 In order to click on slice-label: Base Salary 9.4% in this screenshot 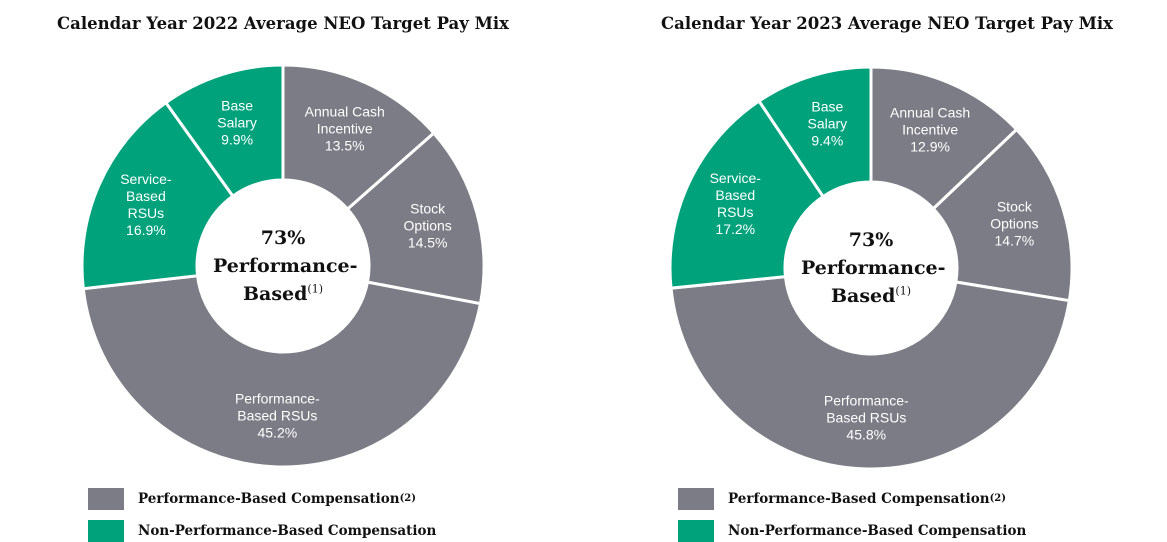, I will do `click(827, 124)`.